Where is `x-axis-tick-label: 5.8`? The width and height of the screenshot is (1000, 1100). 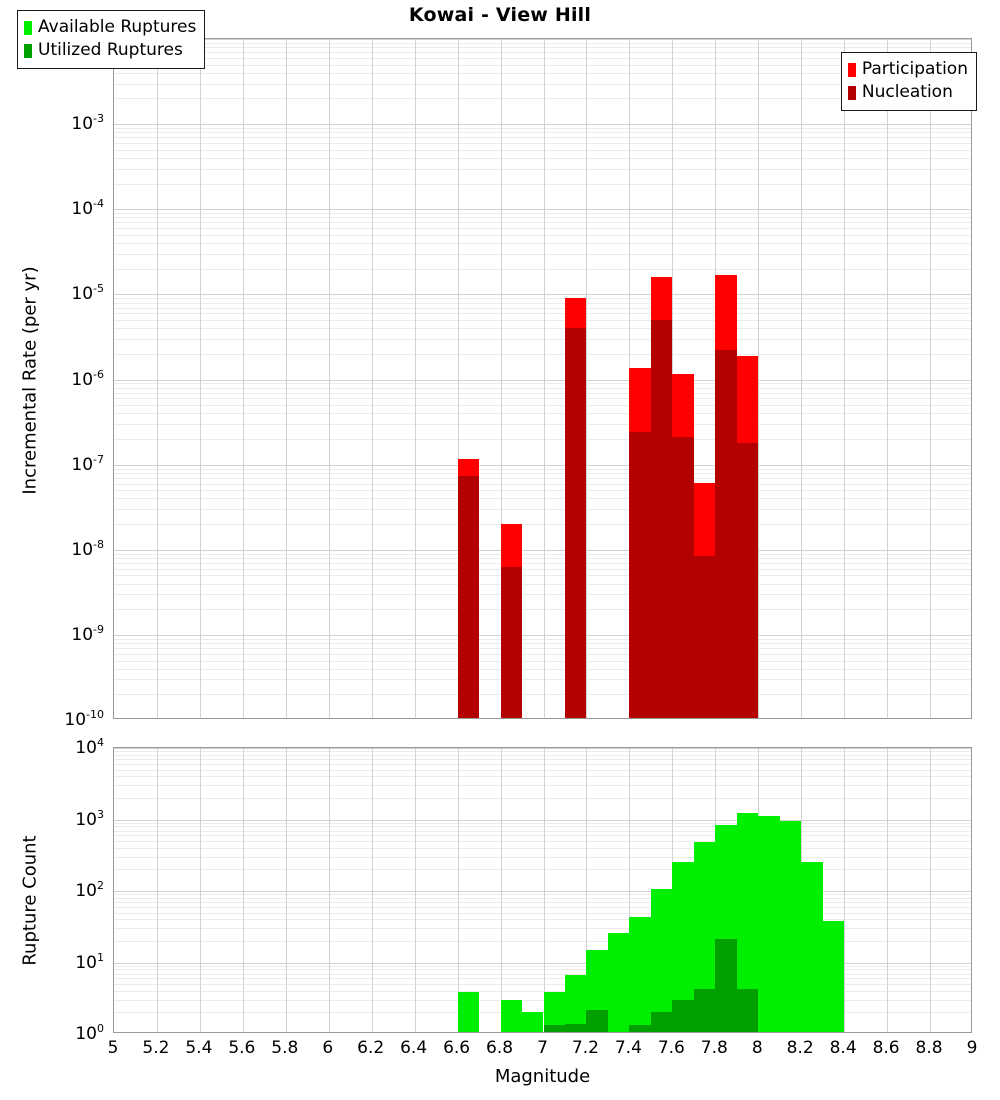 x-axis-tick-label: 5.8 is located at coordinates (285, 1048).